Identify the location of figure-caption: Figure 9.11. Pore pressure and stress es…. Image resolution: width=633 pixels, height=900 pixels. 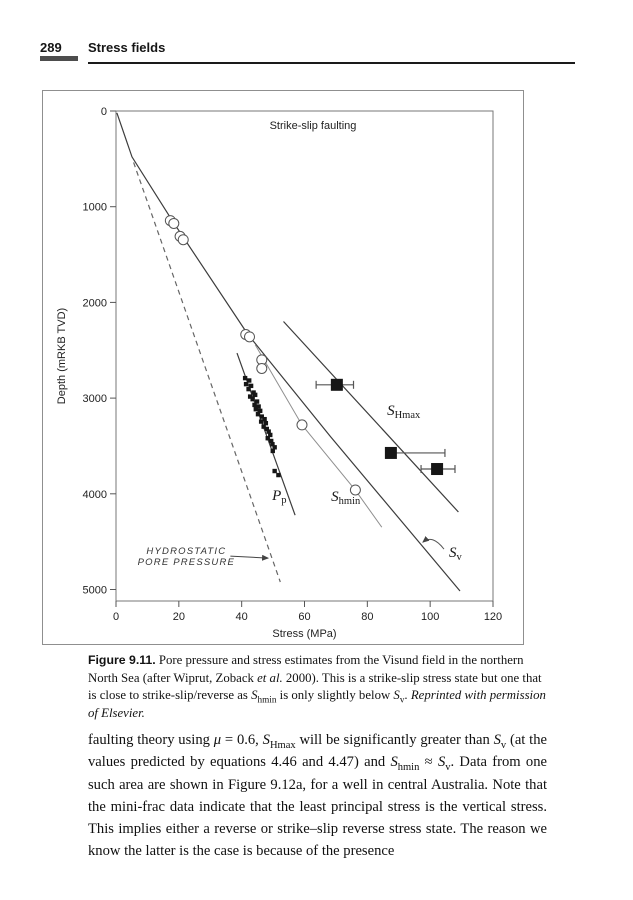
(319, 687).